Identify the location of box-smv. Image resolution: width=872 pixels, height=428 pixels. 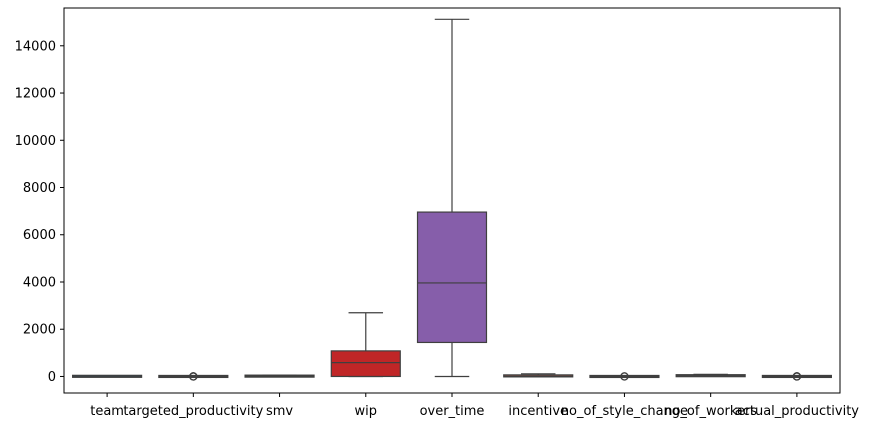
(279, 376).